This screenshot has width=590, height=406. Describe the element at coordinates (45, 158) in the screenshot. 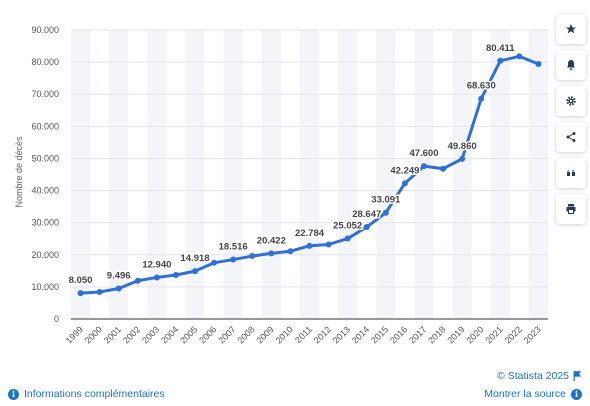

I see `y-tick-label: 50.000` at that location.